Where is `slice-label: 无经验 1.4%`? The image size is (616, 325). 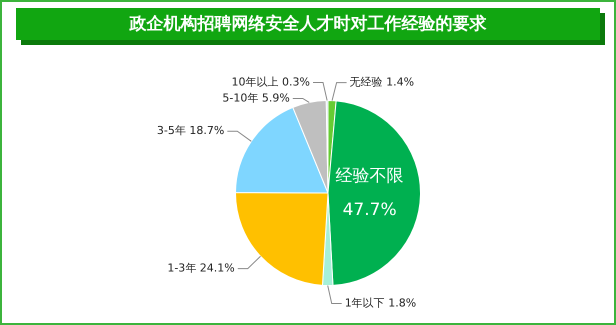
slice-label: 无经验 1.4% is located at coordinates (382, 81).